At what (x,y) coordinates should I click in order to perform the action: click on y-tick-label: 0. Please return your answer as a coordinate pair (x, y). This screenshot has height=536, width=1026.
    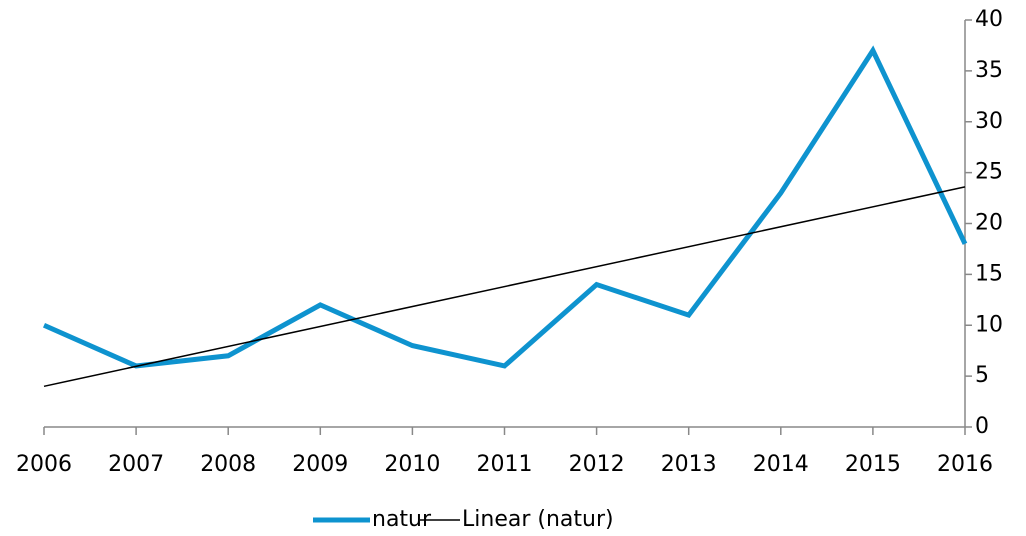
    Looking at the image, I should click on (982, 426).